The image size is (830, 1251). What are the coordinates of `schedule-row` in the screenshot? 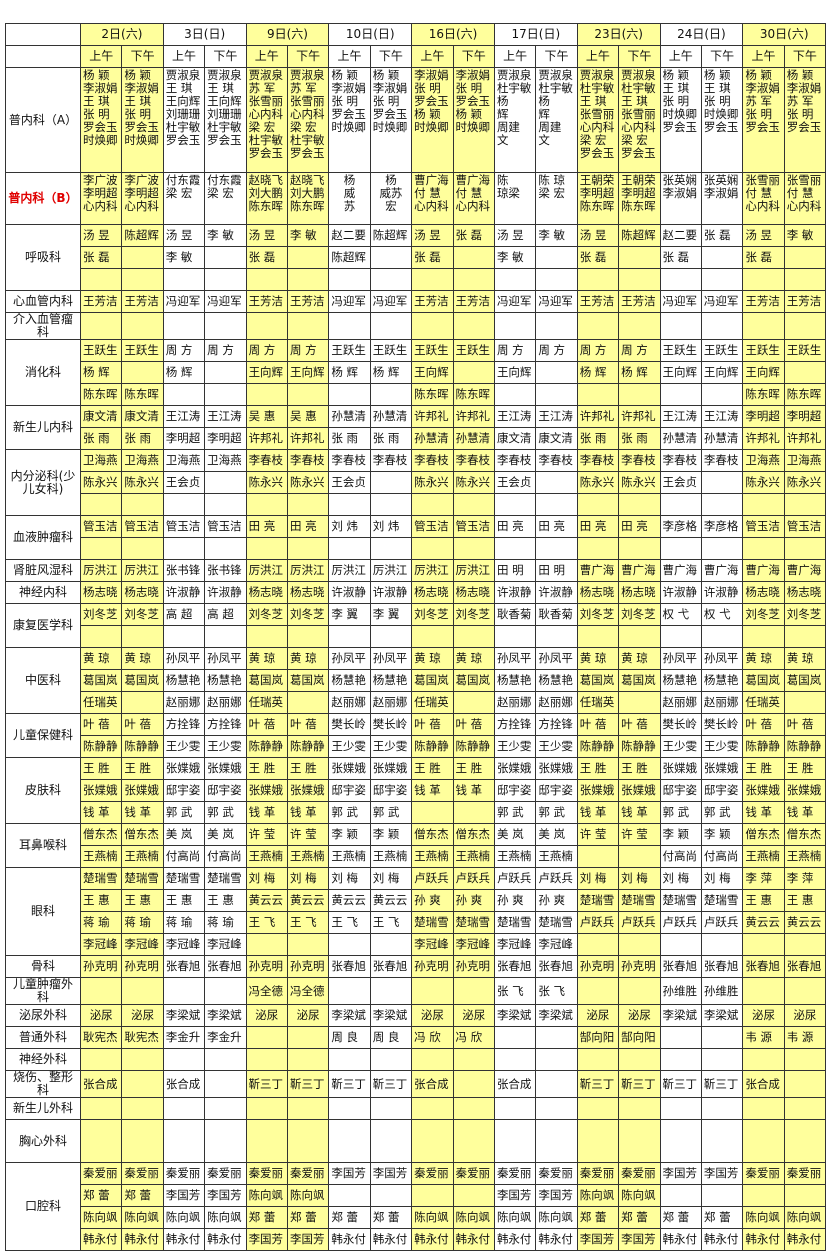 It's located at (416, 636).